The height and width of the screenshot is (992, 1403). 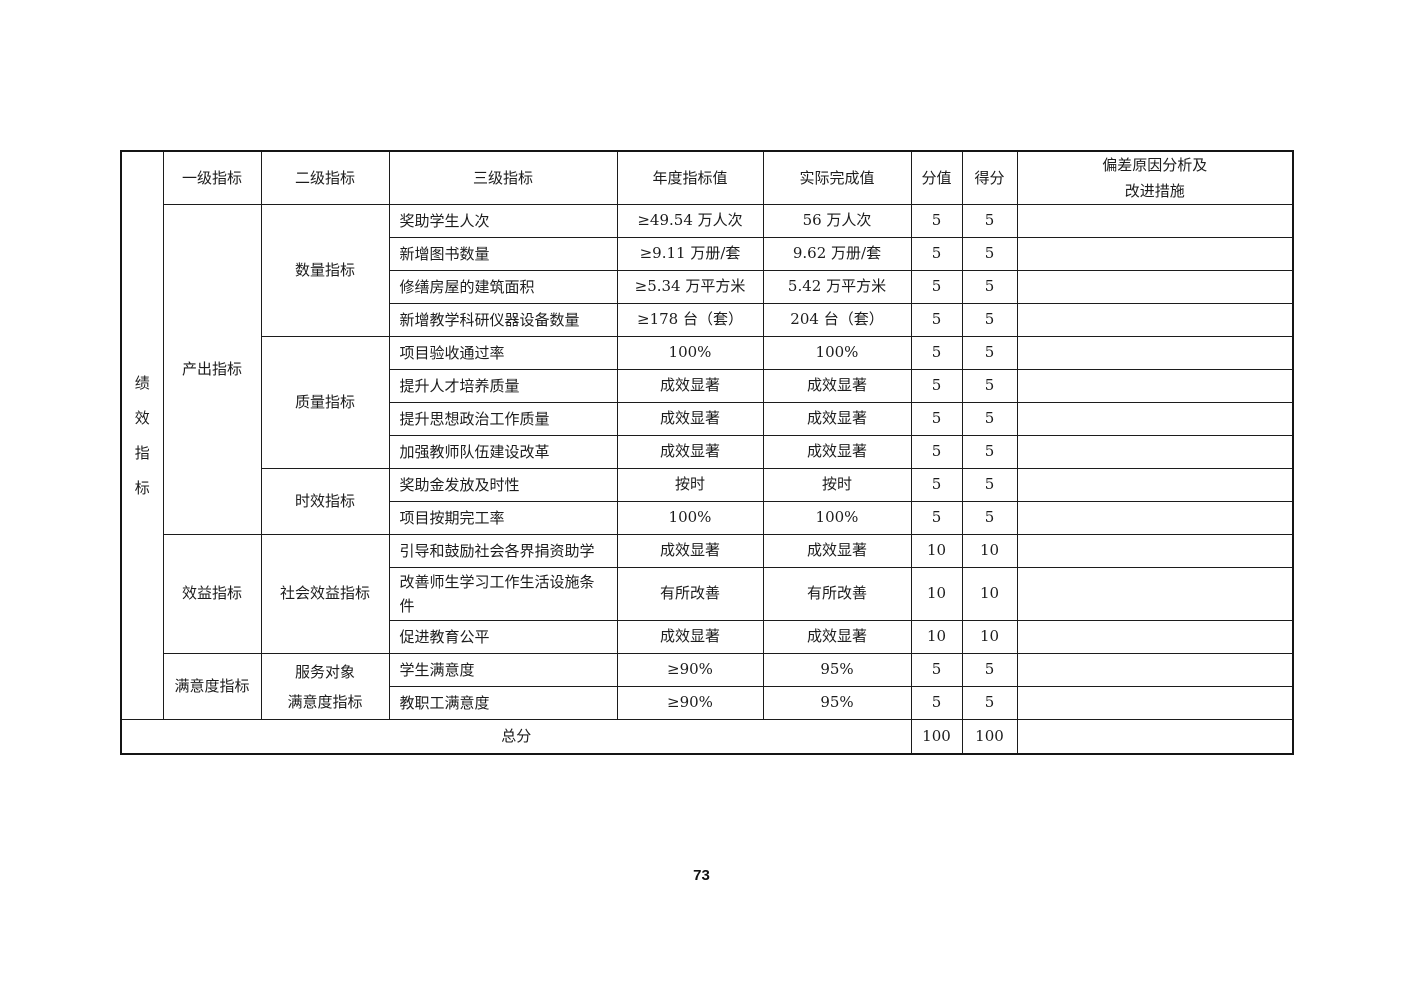 What do you see at coordinates (516, 736) in the screenshot?
I see `total-label-cell: 总分` at bounding box center [516, 736].